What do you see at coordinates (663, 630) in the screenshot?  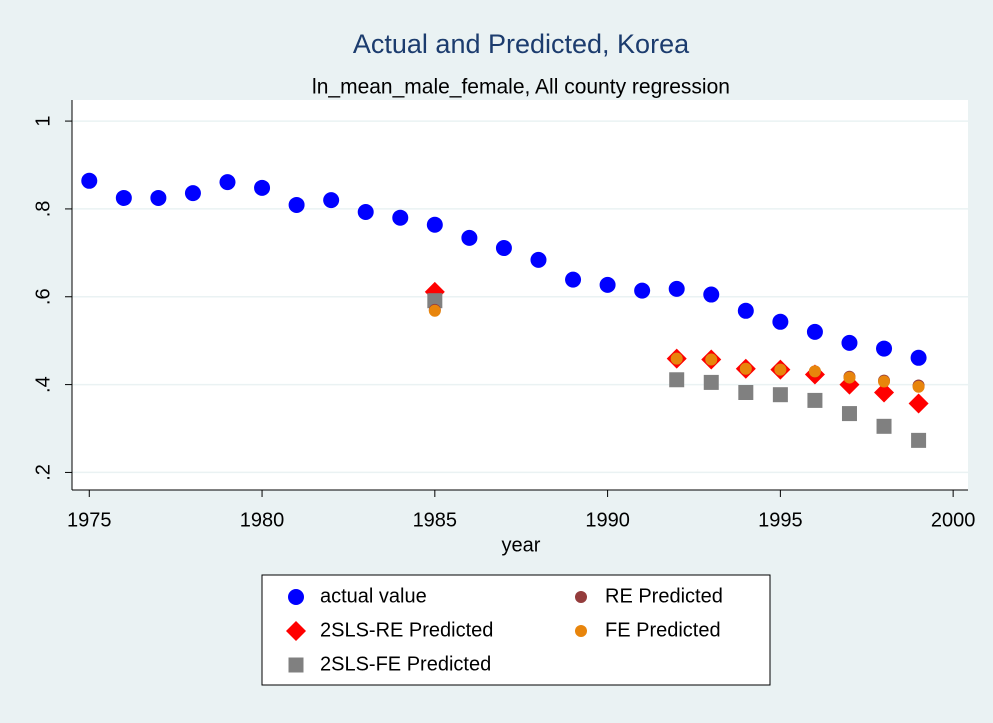 I see `legend-label: FE Predicted` at bounding box center [663, 630].